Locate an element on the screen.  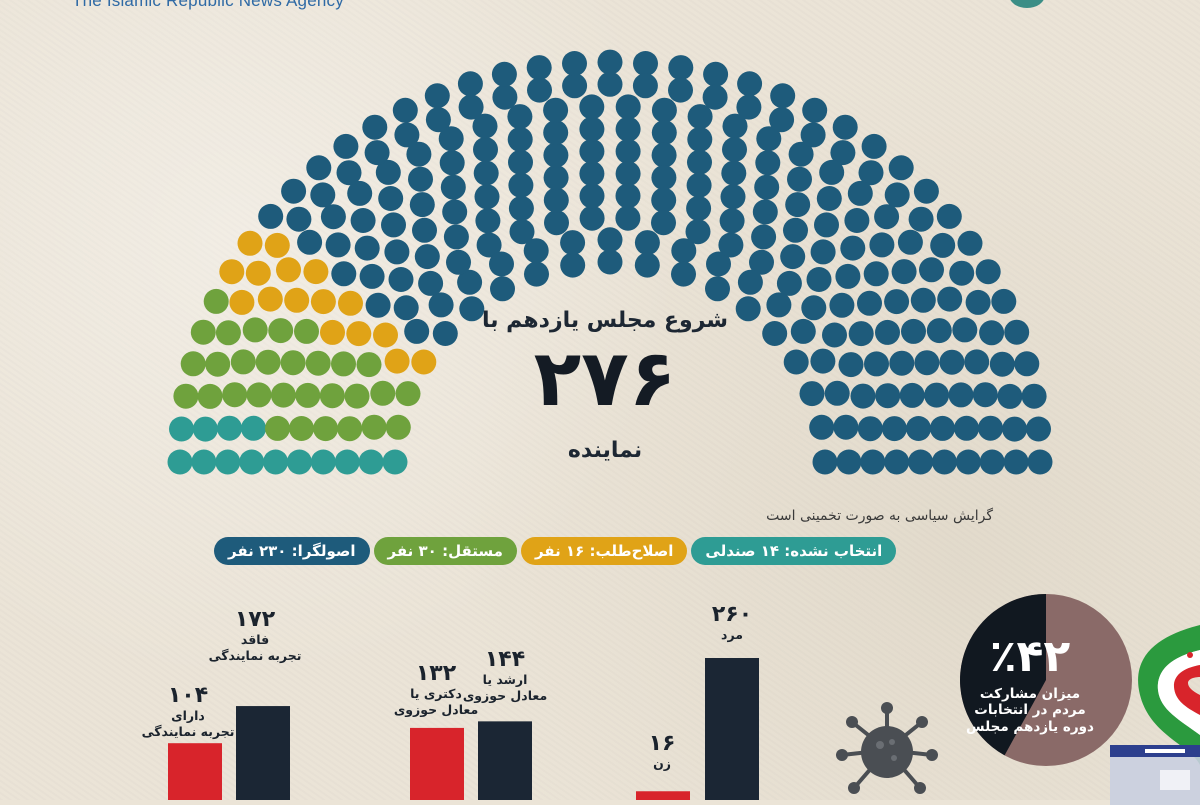
participation-caption-1: میزان مشارکت is located at coordinates (1030, 694).